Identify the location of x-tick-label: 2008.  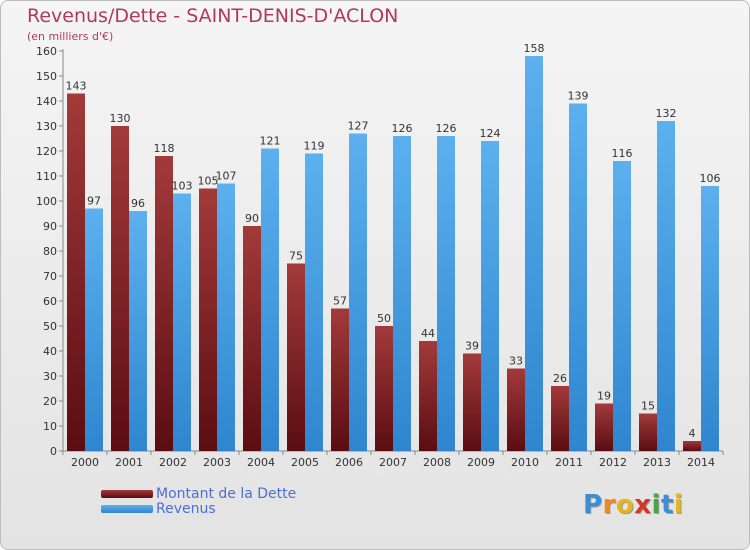
(437, 462).